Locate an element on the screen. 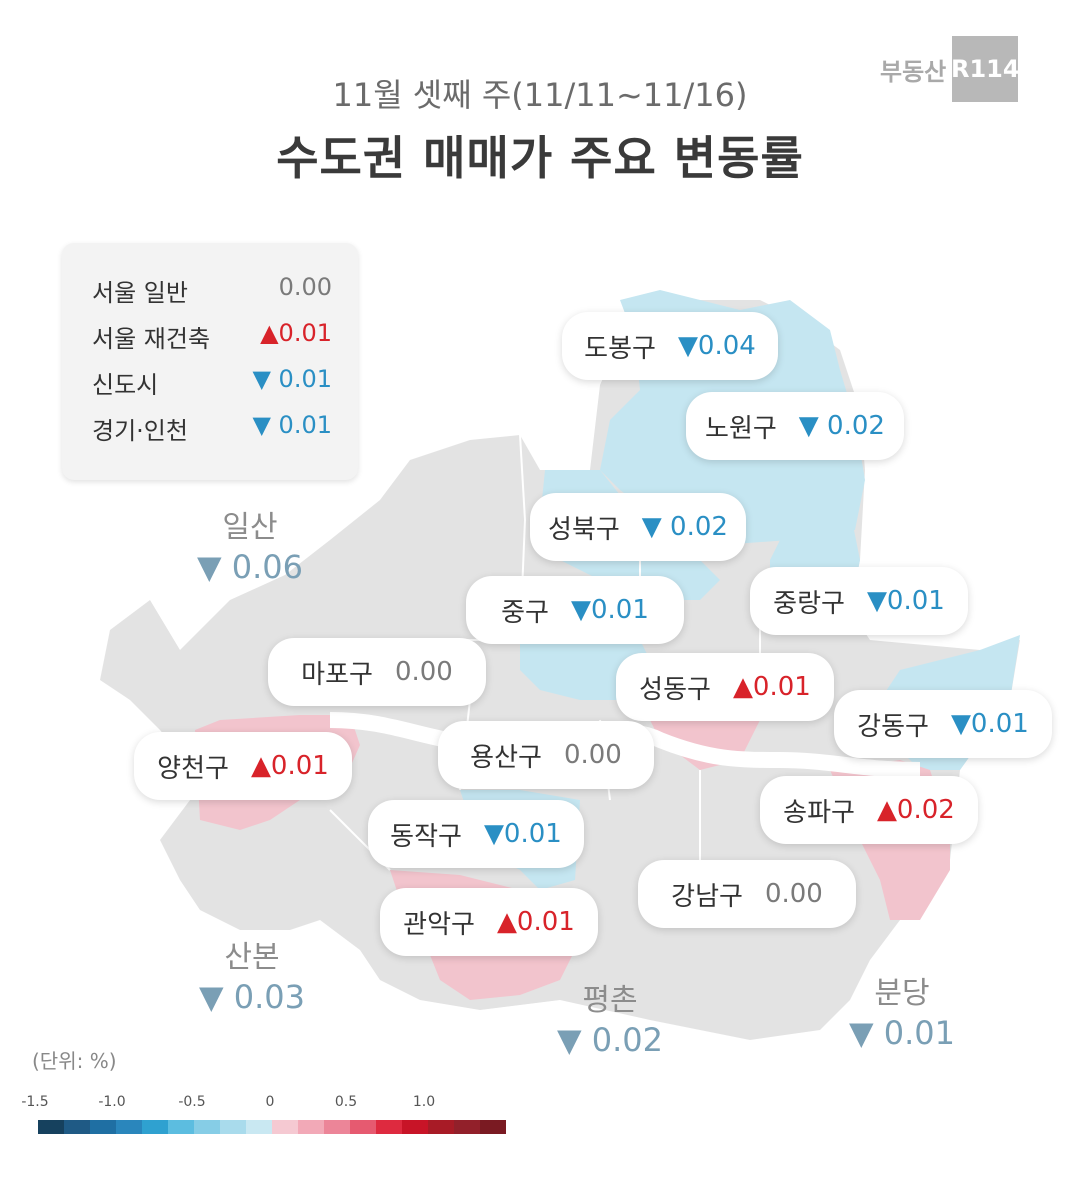 The height and width of the screenshot is (1183, 1080). legend-label: 서울 일반 is located at coordinates (140, 293).